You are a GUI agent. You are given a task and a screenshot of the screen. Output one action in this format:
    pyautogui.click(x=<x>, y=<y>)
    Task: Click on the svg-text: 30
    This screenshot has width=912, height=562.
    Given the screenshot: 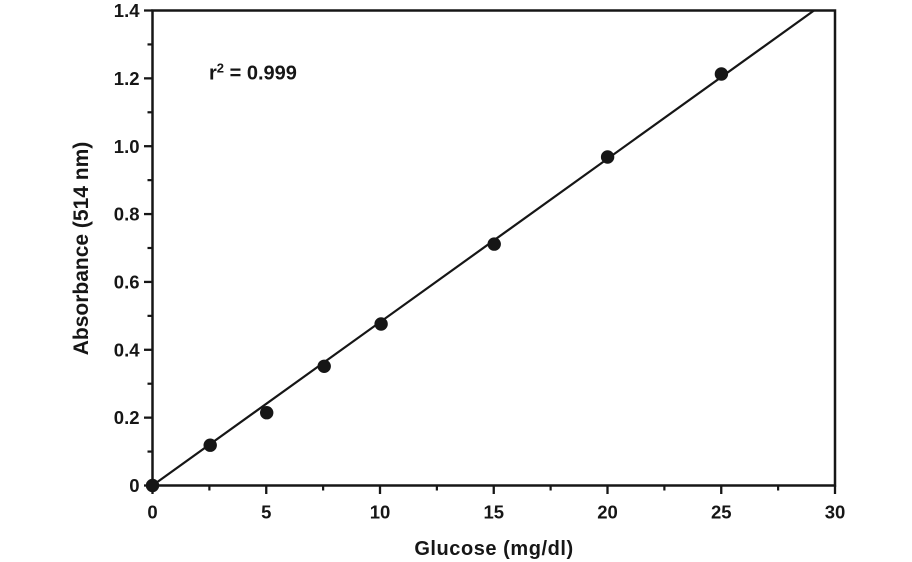 What is the action you would take?
    pyautogui.click(x=835, y=512)
    